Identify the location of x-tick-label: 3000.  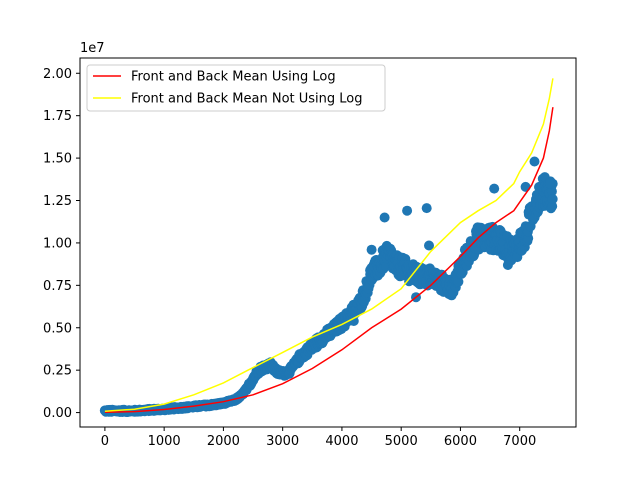
(282, 441).